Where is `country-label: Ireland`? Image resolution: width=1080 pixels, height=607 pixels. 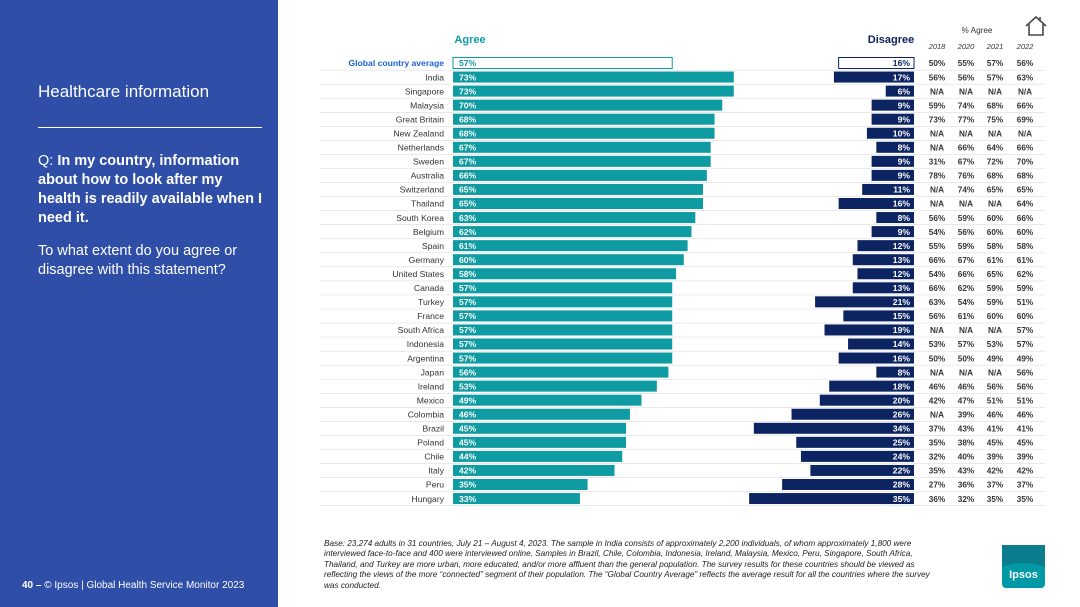
country-label: Ireland is located at coordinates (431, 386).